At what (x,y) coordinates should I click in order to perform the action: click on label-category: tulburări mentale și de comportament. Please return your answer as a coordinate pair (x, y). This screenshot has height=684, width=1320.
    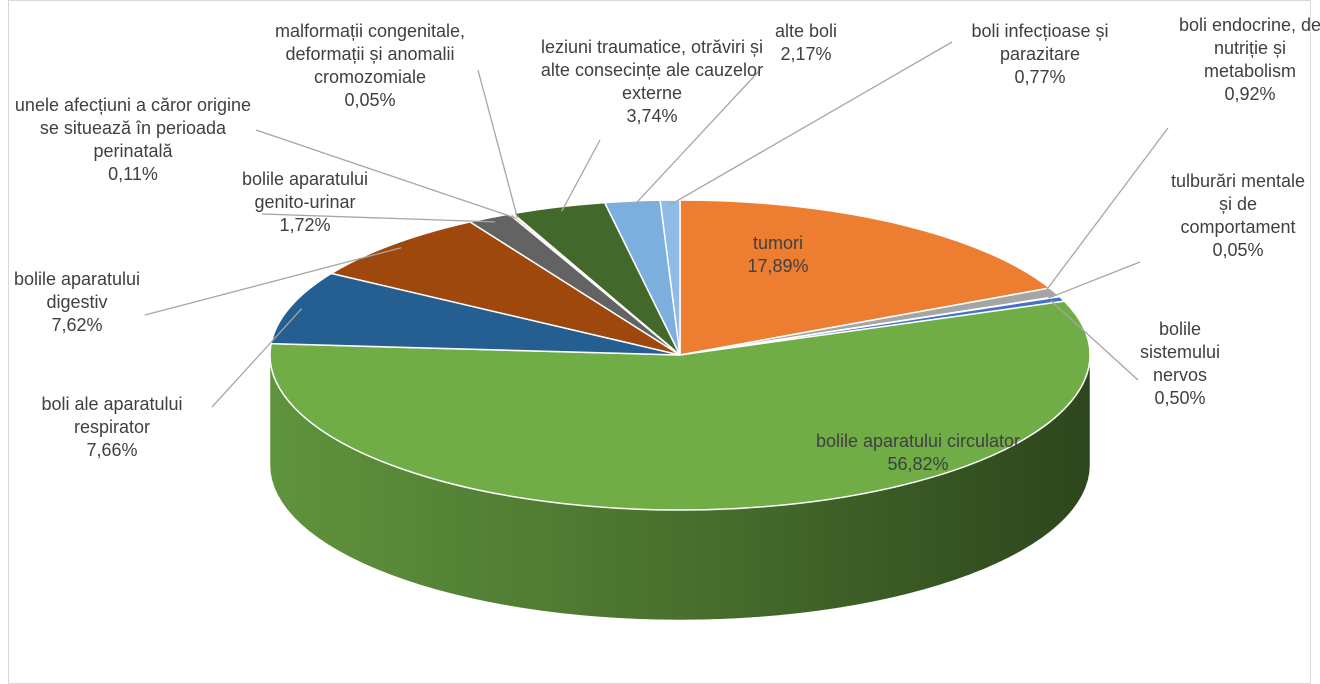
    Looking at the image, I should click on (1238, 204).